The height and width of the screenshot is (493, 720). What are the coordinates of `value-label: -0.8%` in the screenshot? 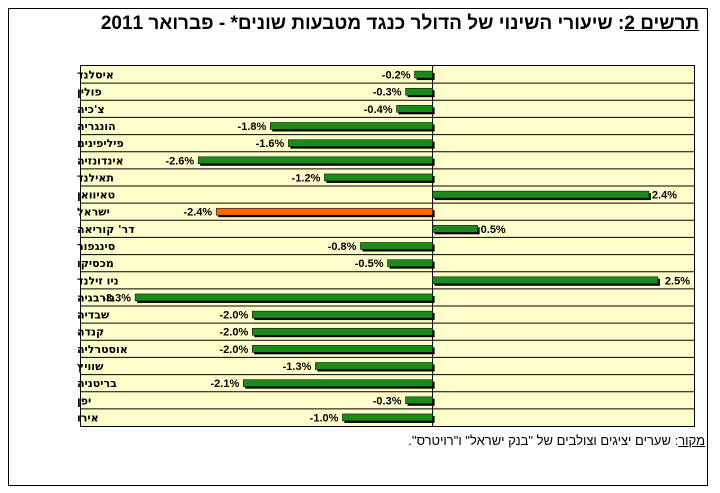 It's located at (342, 247).